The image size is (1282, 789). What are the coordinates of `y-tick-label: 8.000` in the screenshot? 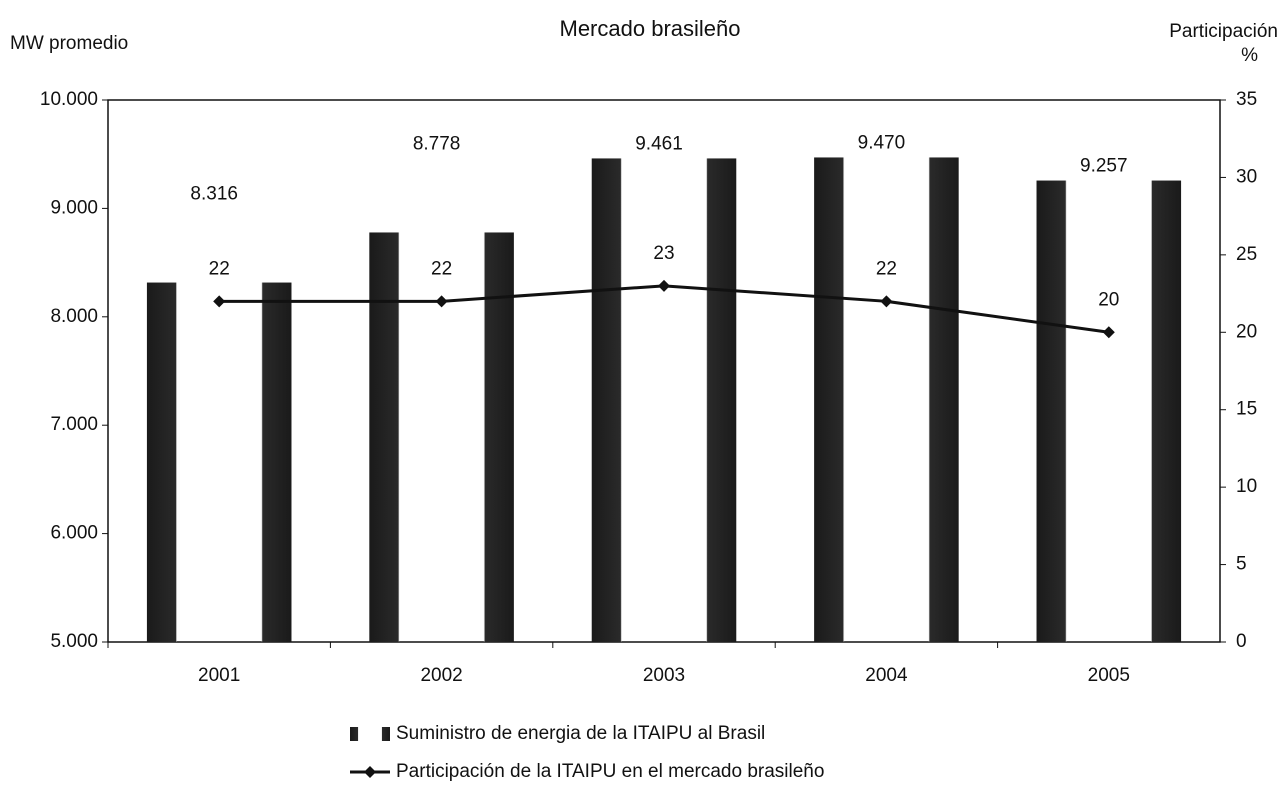 It's located at (74, 316).